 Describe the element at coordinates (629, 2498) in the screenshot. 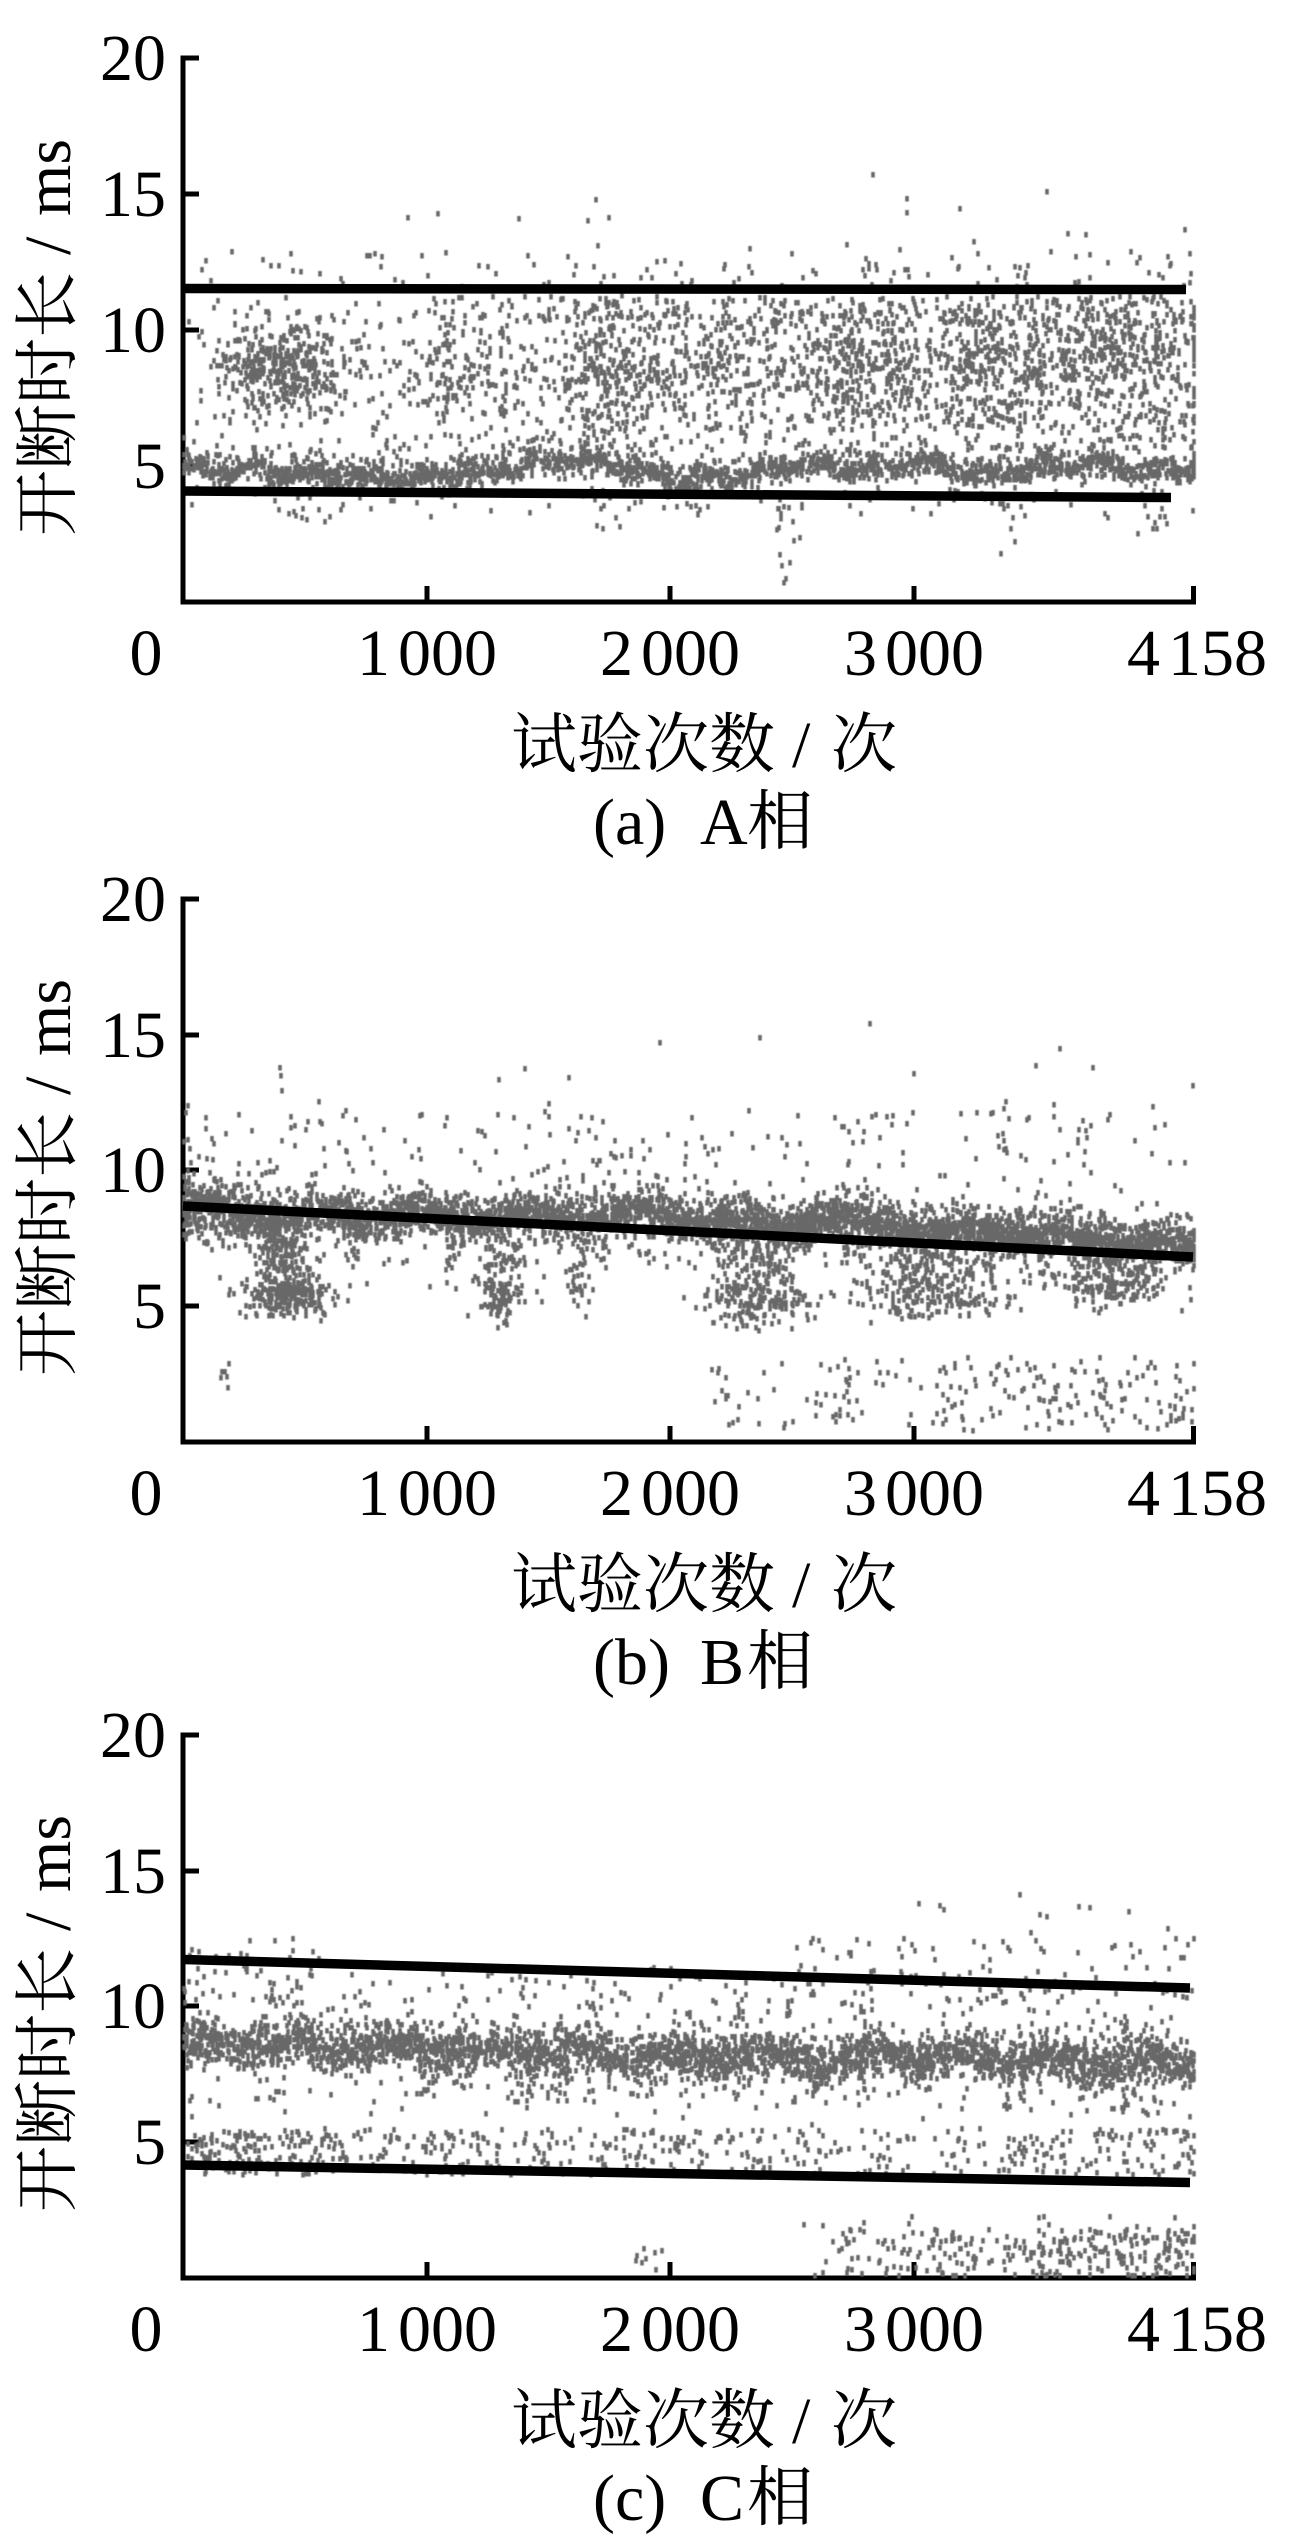

I see `svg-text: (c)` at that location.